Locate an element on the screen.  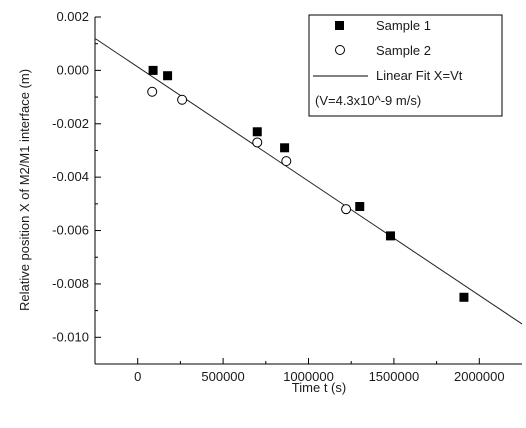
x-tick-label: 1500000 is located at coordinates (394, 376).